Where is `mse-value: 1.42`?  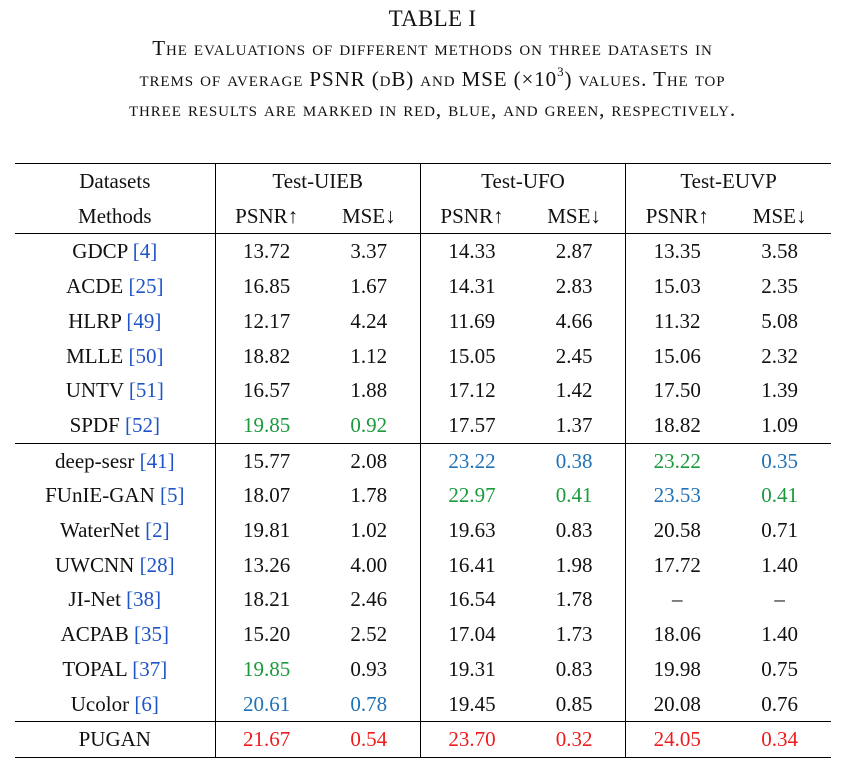
mse-value: 1.42 is located at coordinates (575, 390).